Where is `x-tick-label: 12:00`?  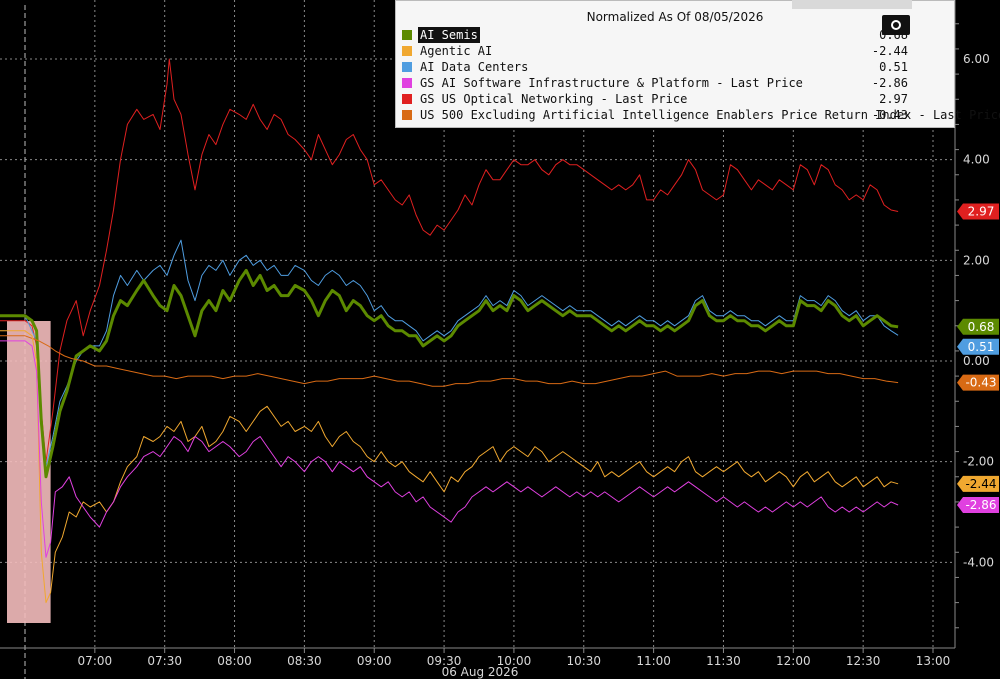
x-tick-label: 12:00 is located at coordinates (793, 661).